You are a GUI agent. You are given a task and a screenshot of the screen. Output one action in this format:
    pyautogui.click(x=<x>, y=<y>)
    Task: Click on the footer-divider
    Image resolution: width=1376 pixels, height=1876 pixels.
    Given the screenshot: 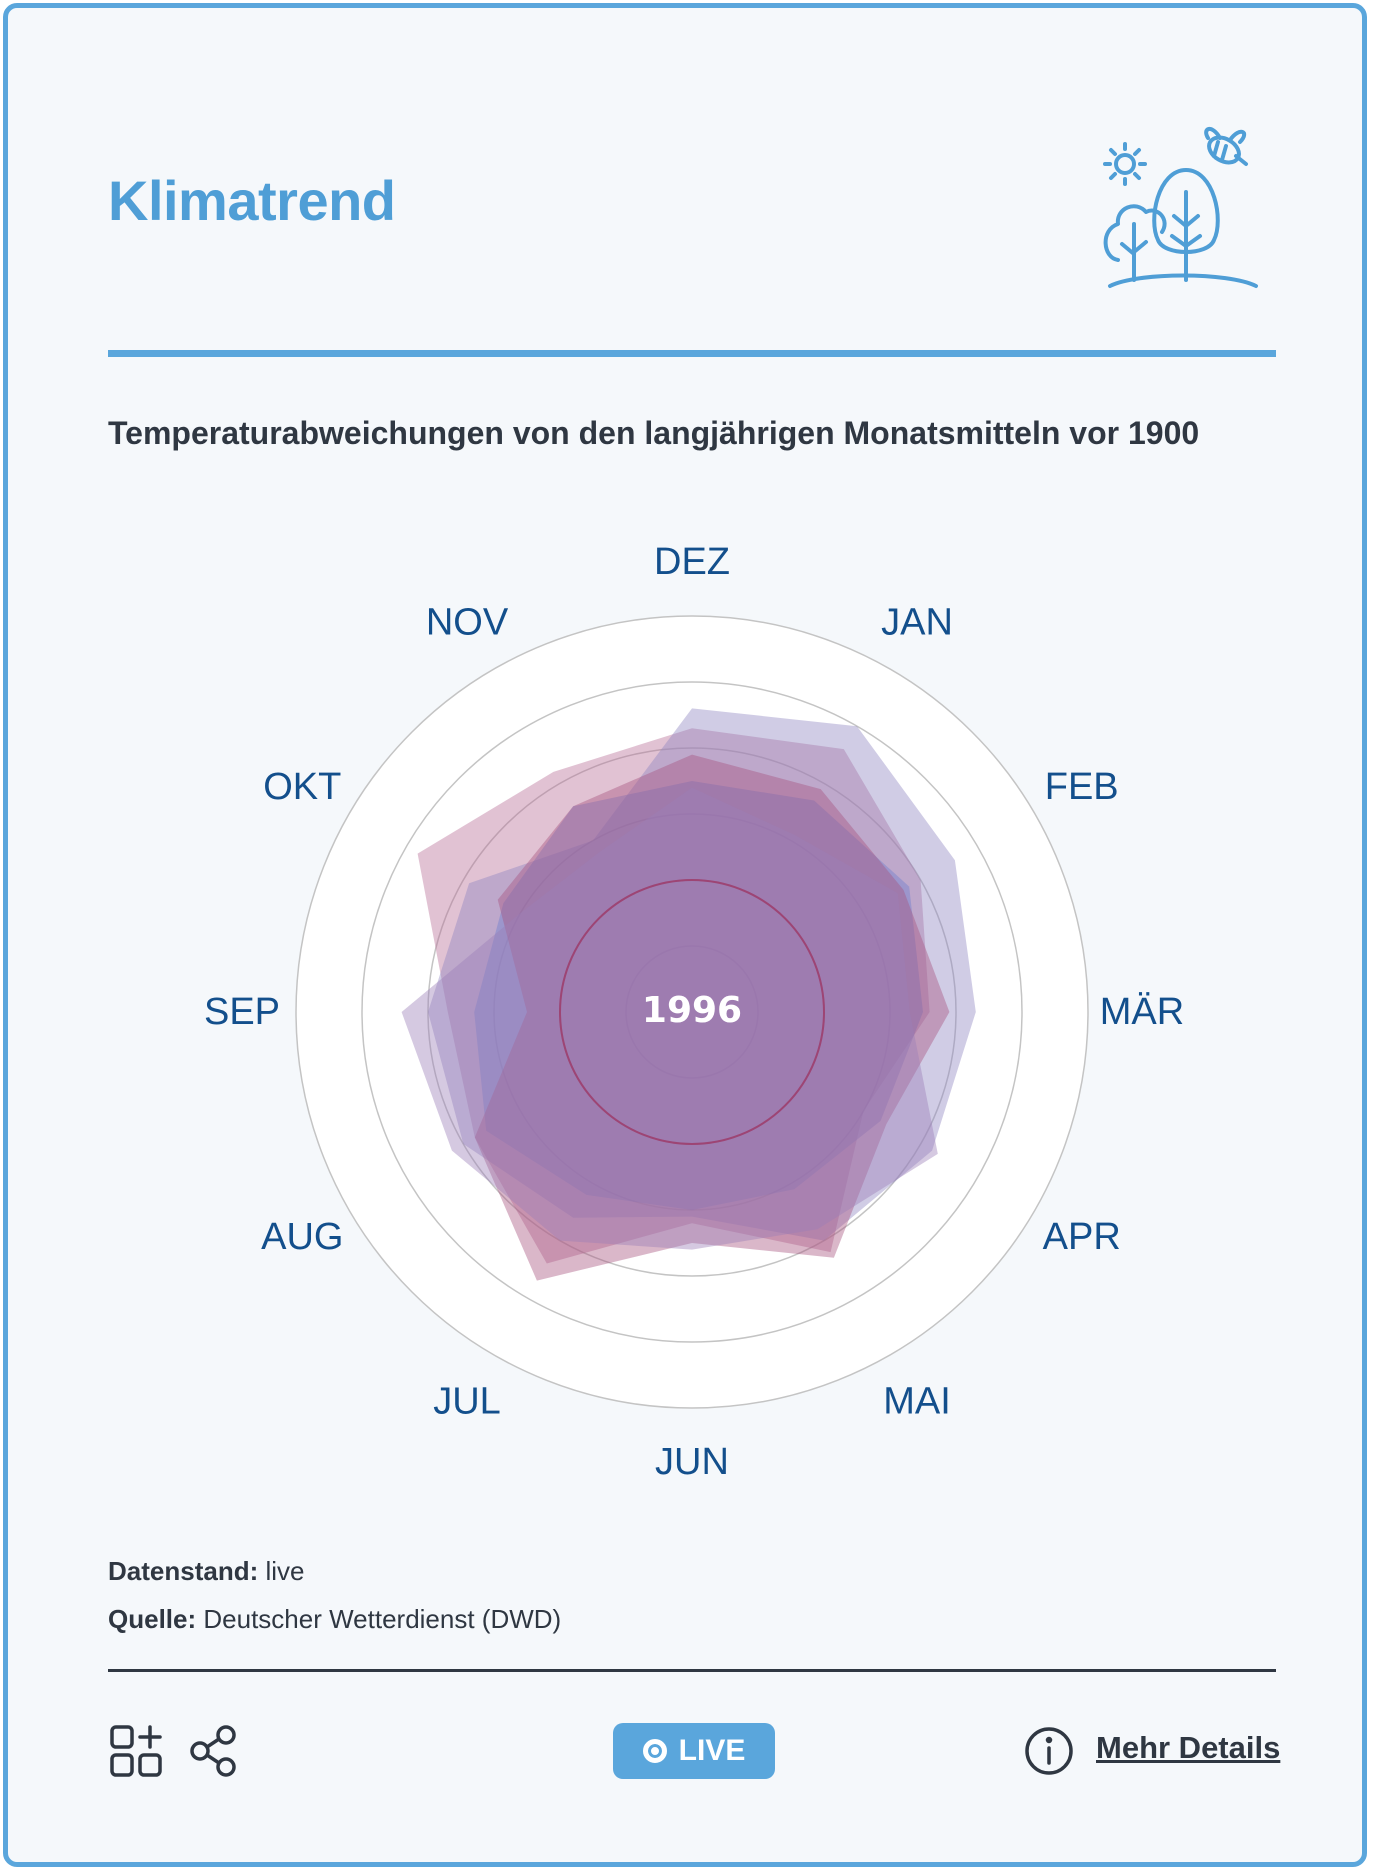 What is the action you would take?
    pyautogui.click(x=692, y=1670)
    